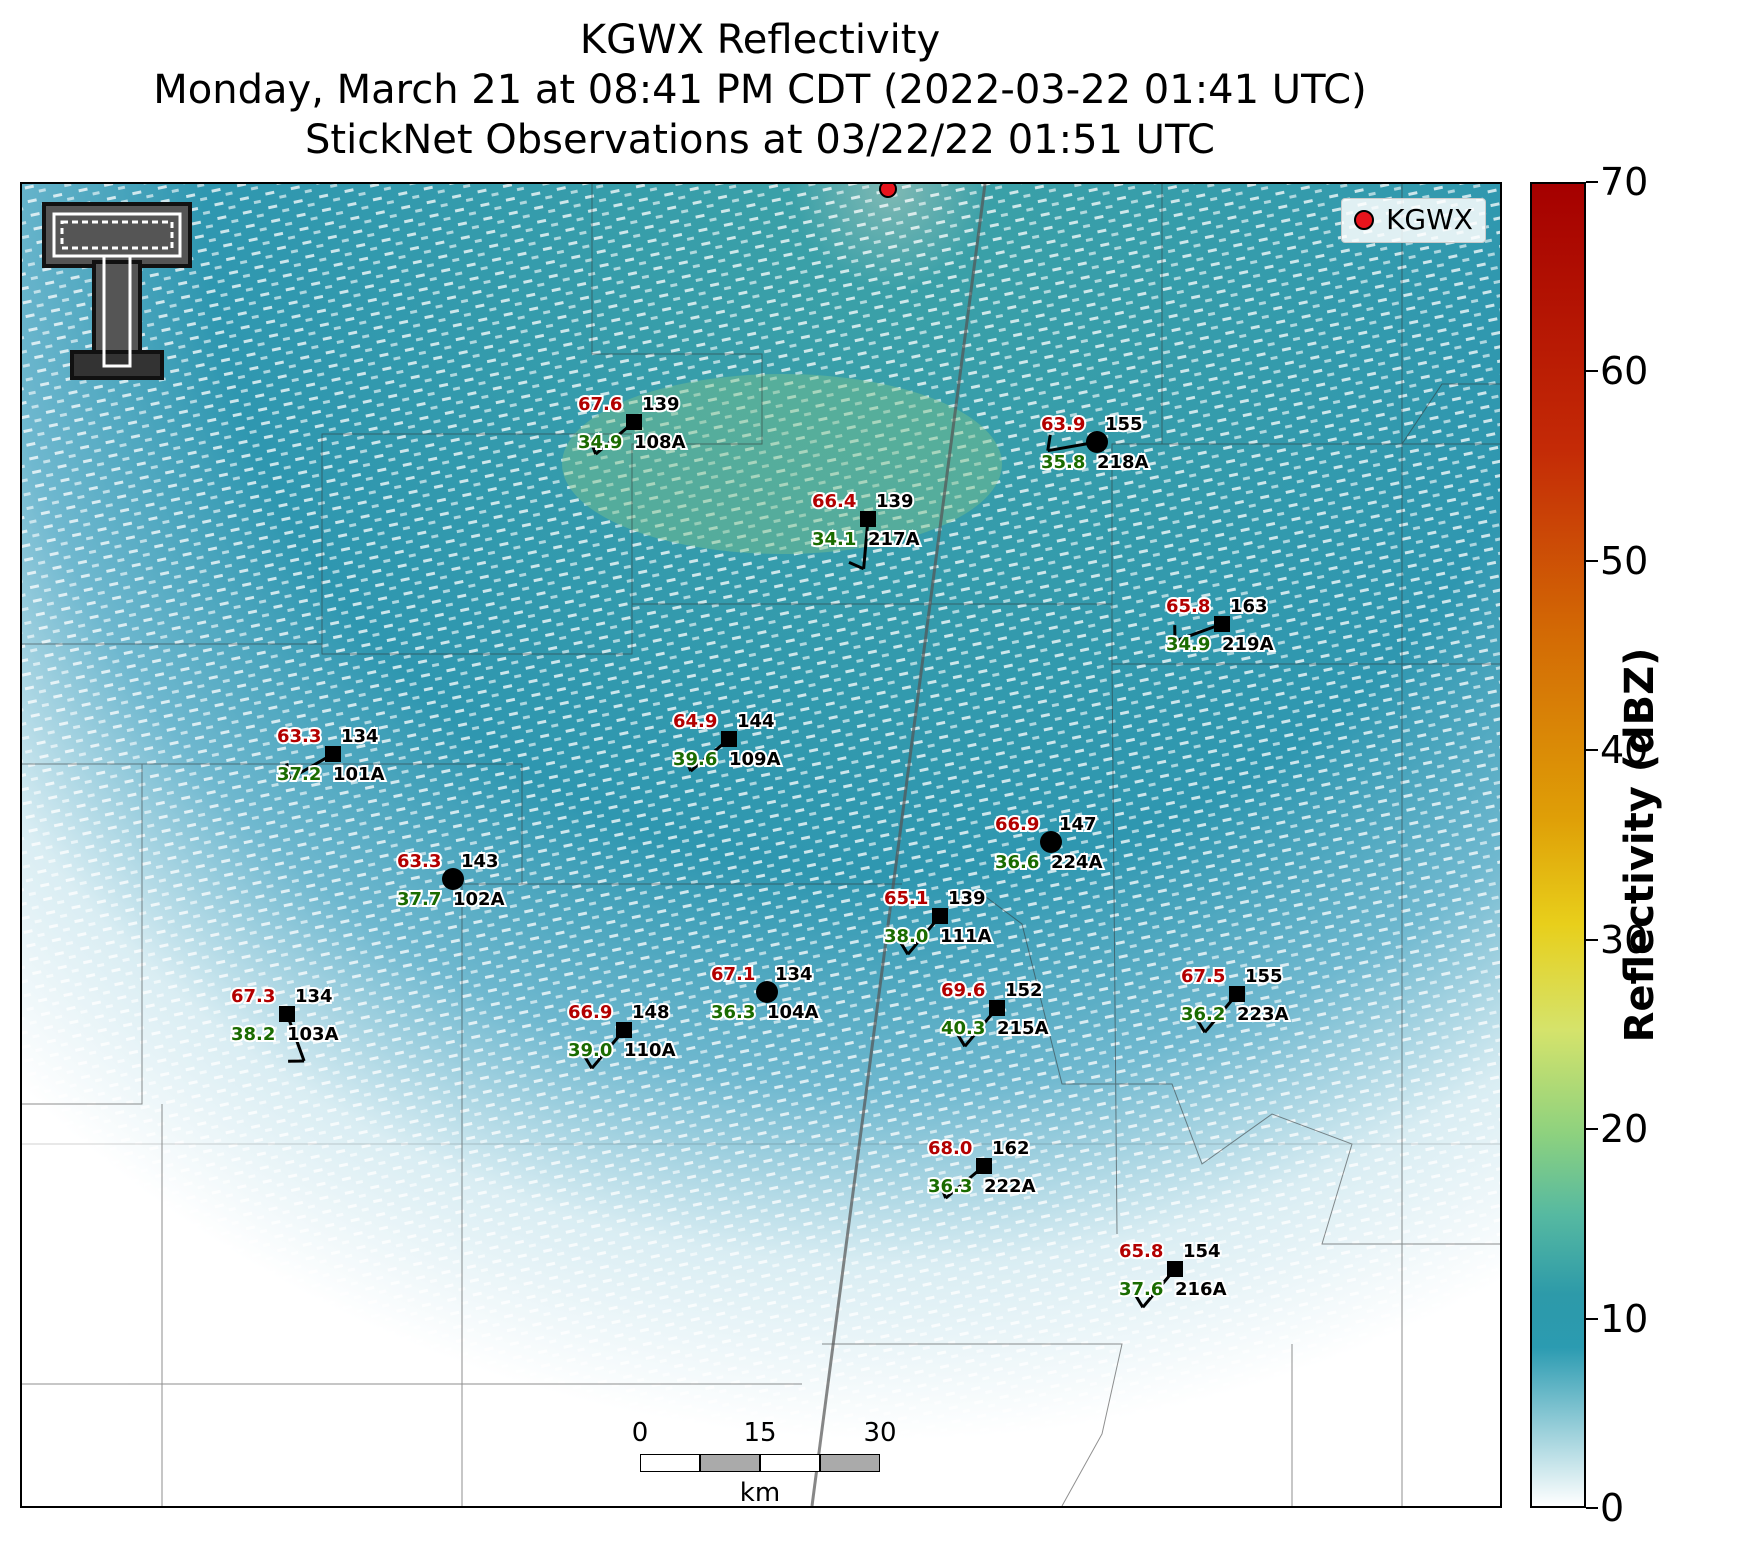 This screenshot has width=1738, height=1549. I want to click on station-temperature: 66.4, so click(834, 501).